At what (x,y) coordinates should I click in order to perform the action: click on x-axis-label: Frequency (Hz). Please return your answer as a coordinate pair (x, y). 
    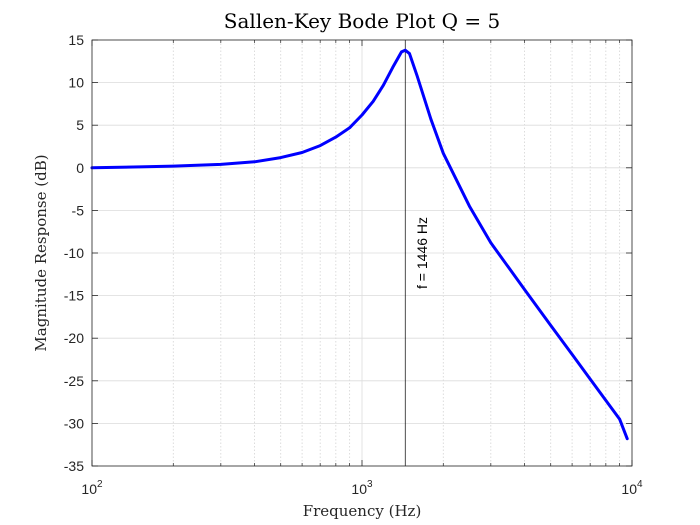
    Looking at the image, I should click on (362, 511).